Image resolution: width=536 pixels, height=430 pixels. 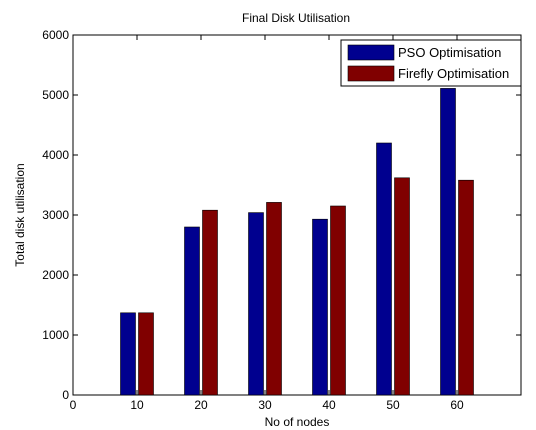 I want to click on x-tick-label: 50, so click(x=393, y=405).